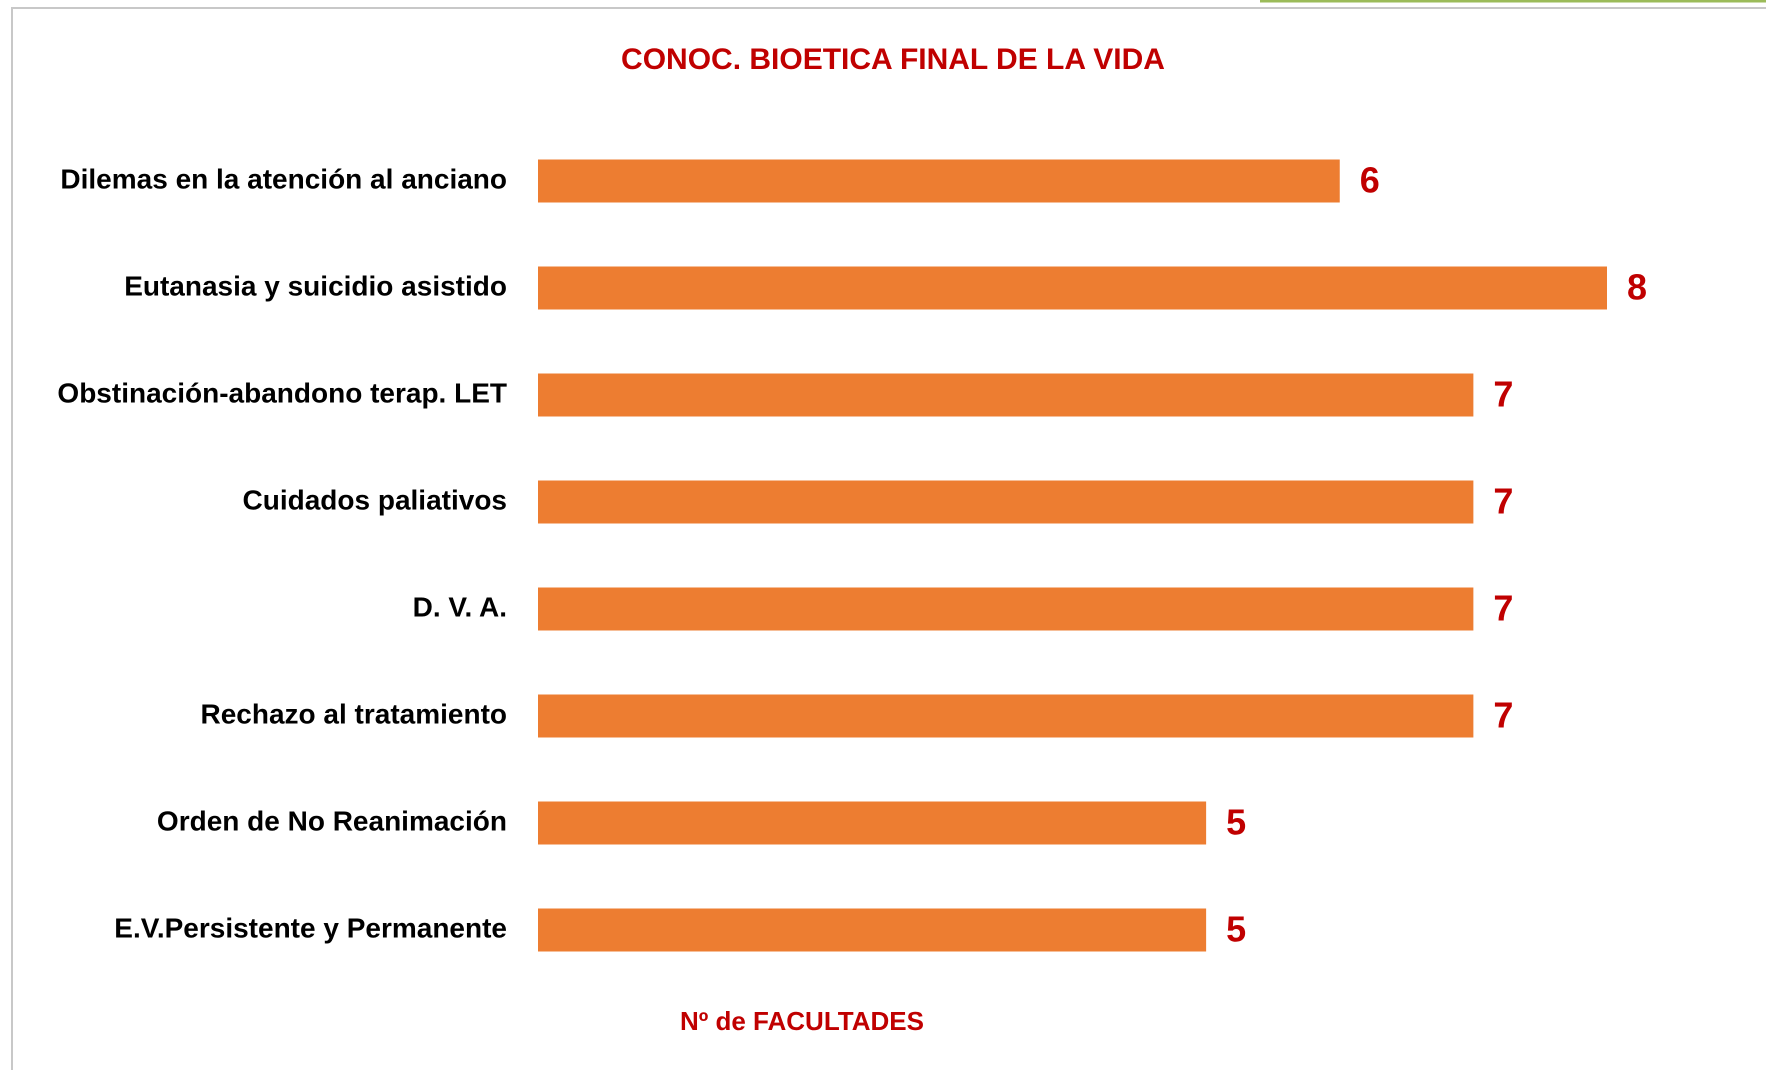 The width and height of the screenshot is (1766, 1070). Describe the element at coordinates (332, 820) in the screenshot. I see `y-tick-label: Orden de No Reanimación` at that location.